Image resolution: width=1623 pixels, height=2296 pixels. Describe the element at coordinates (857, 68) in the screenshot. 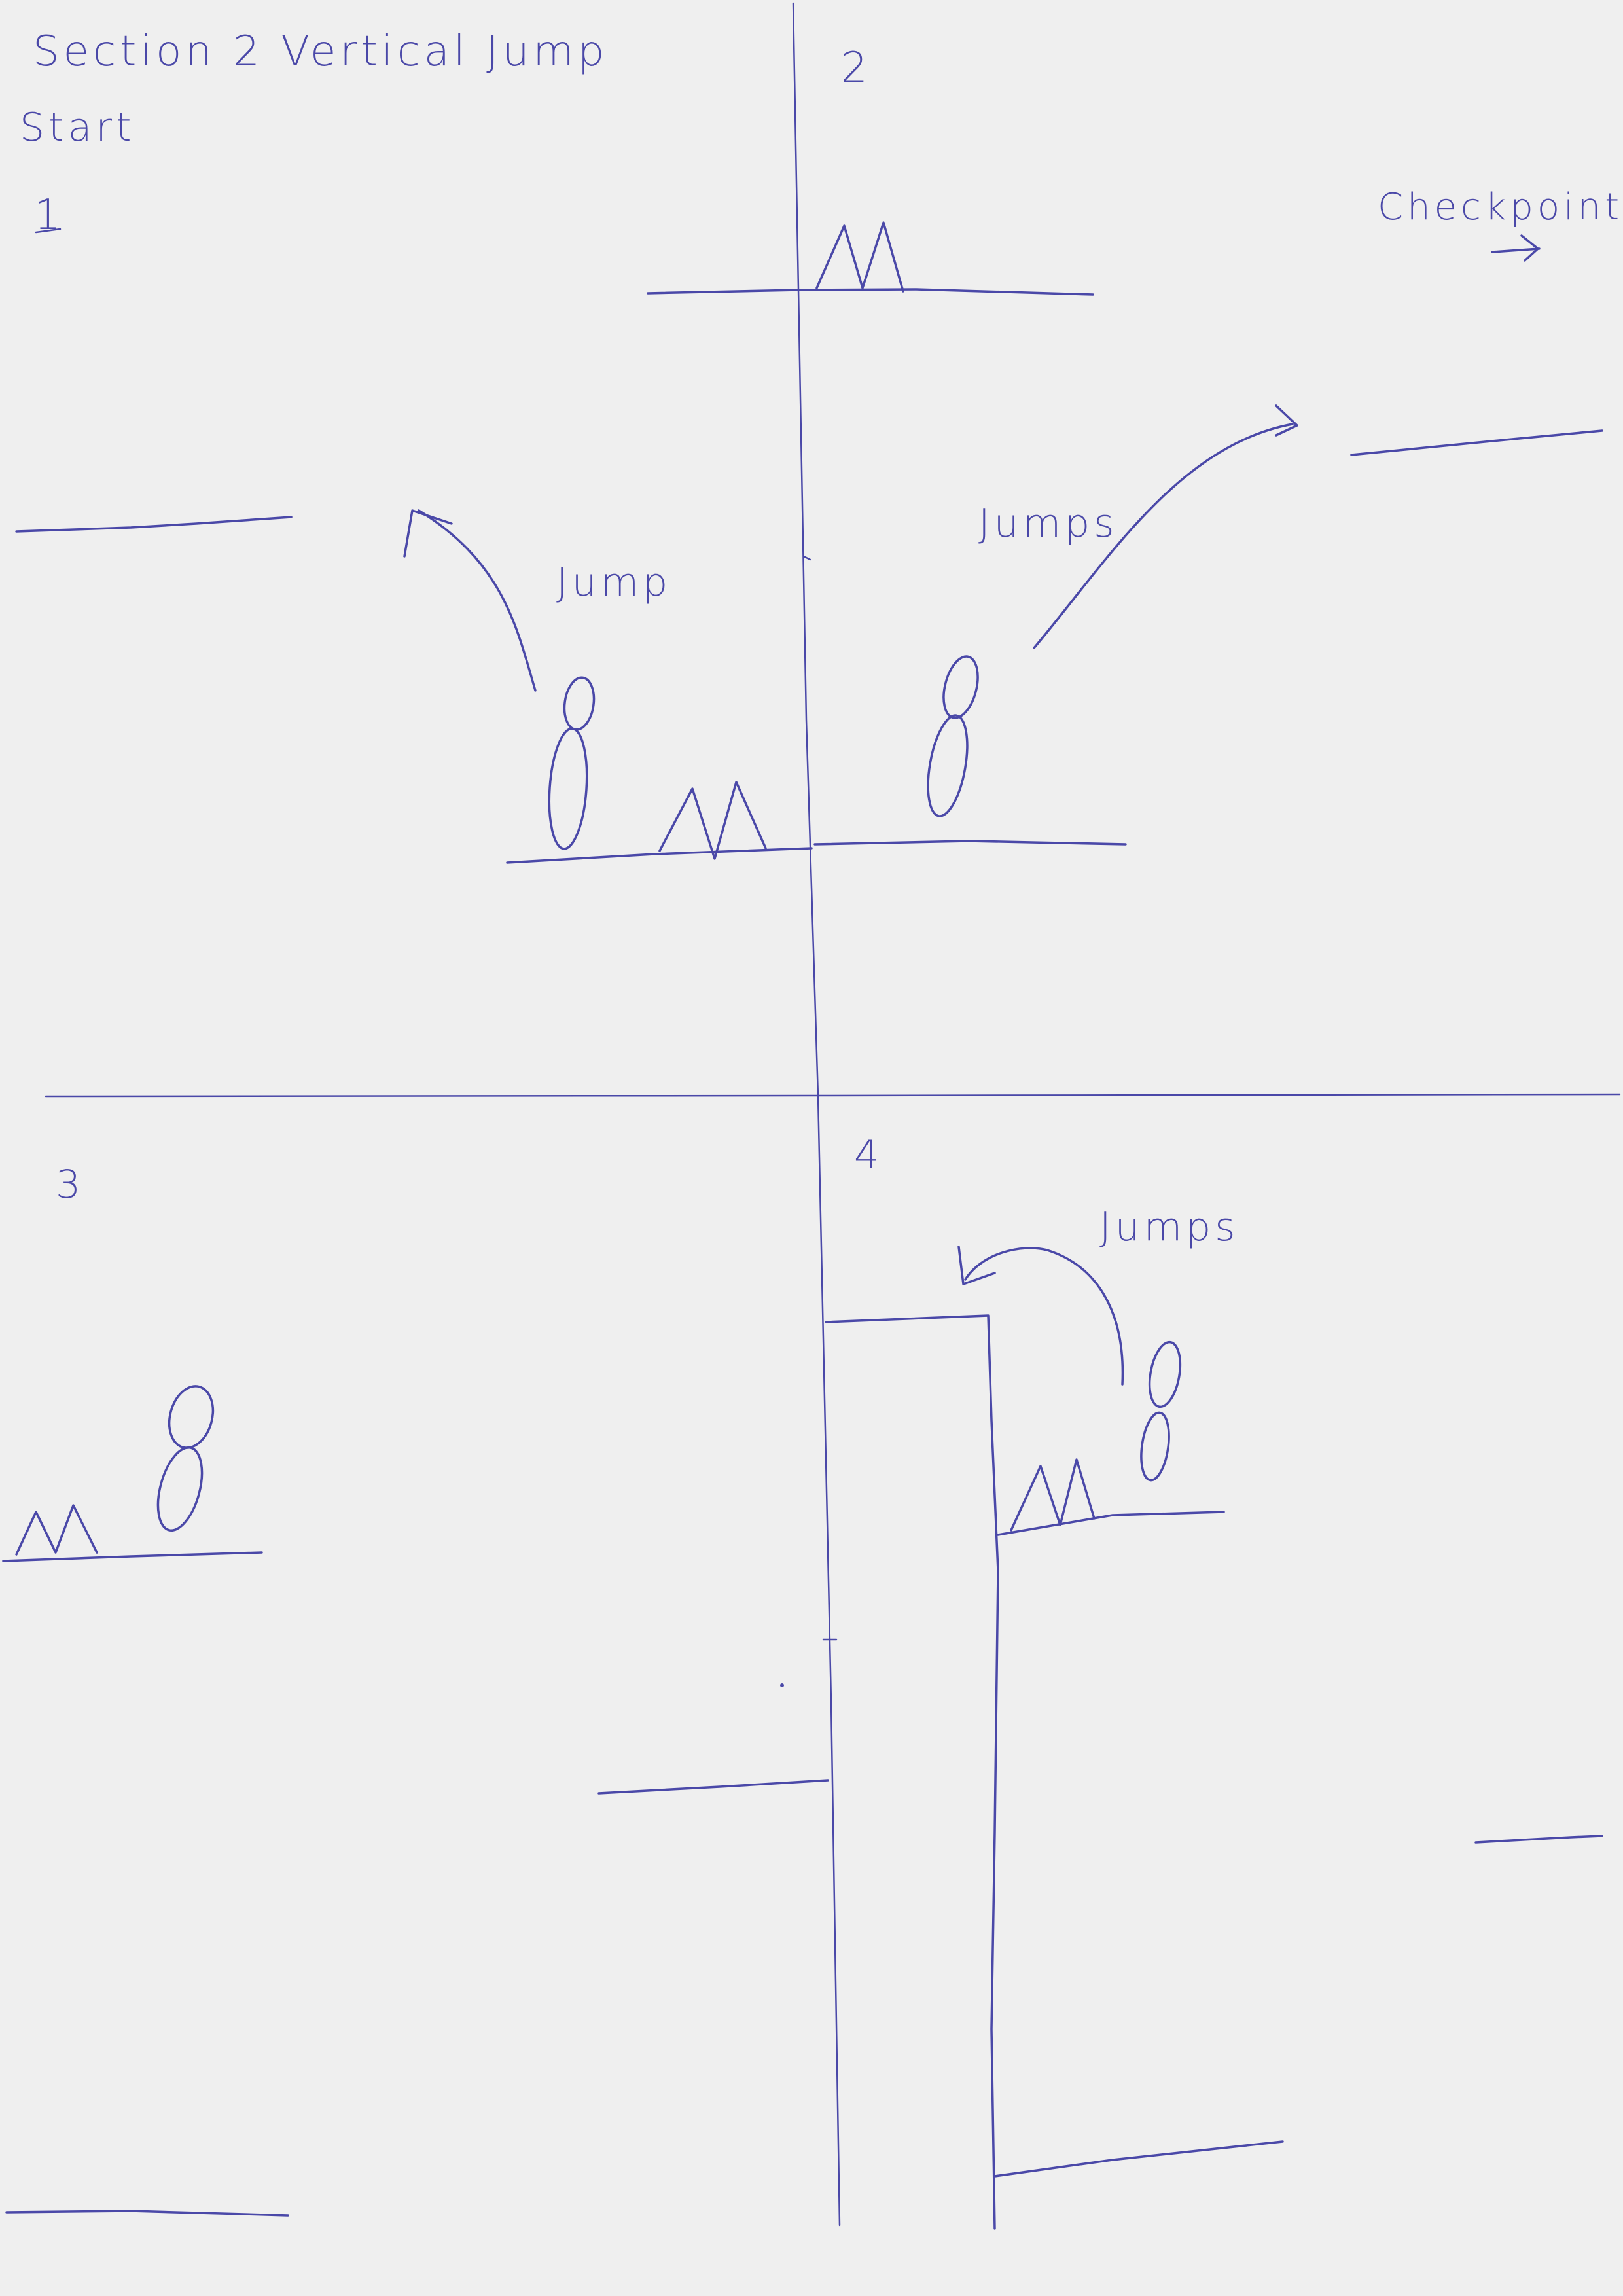

I see `panel-number-2: 2` at that location.